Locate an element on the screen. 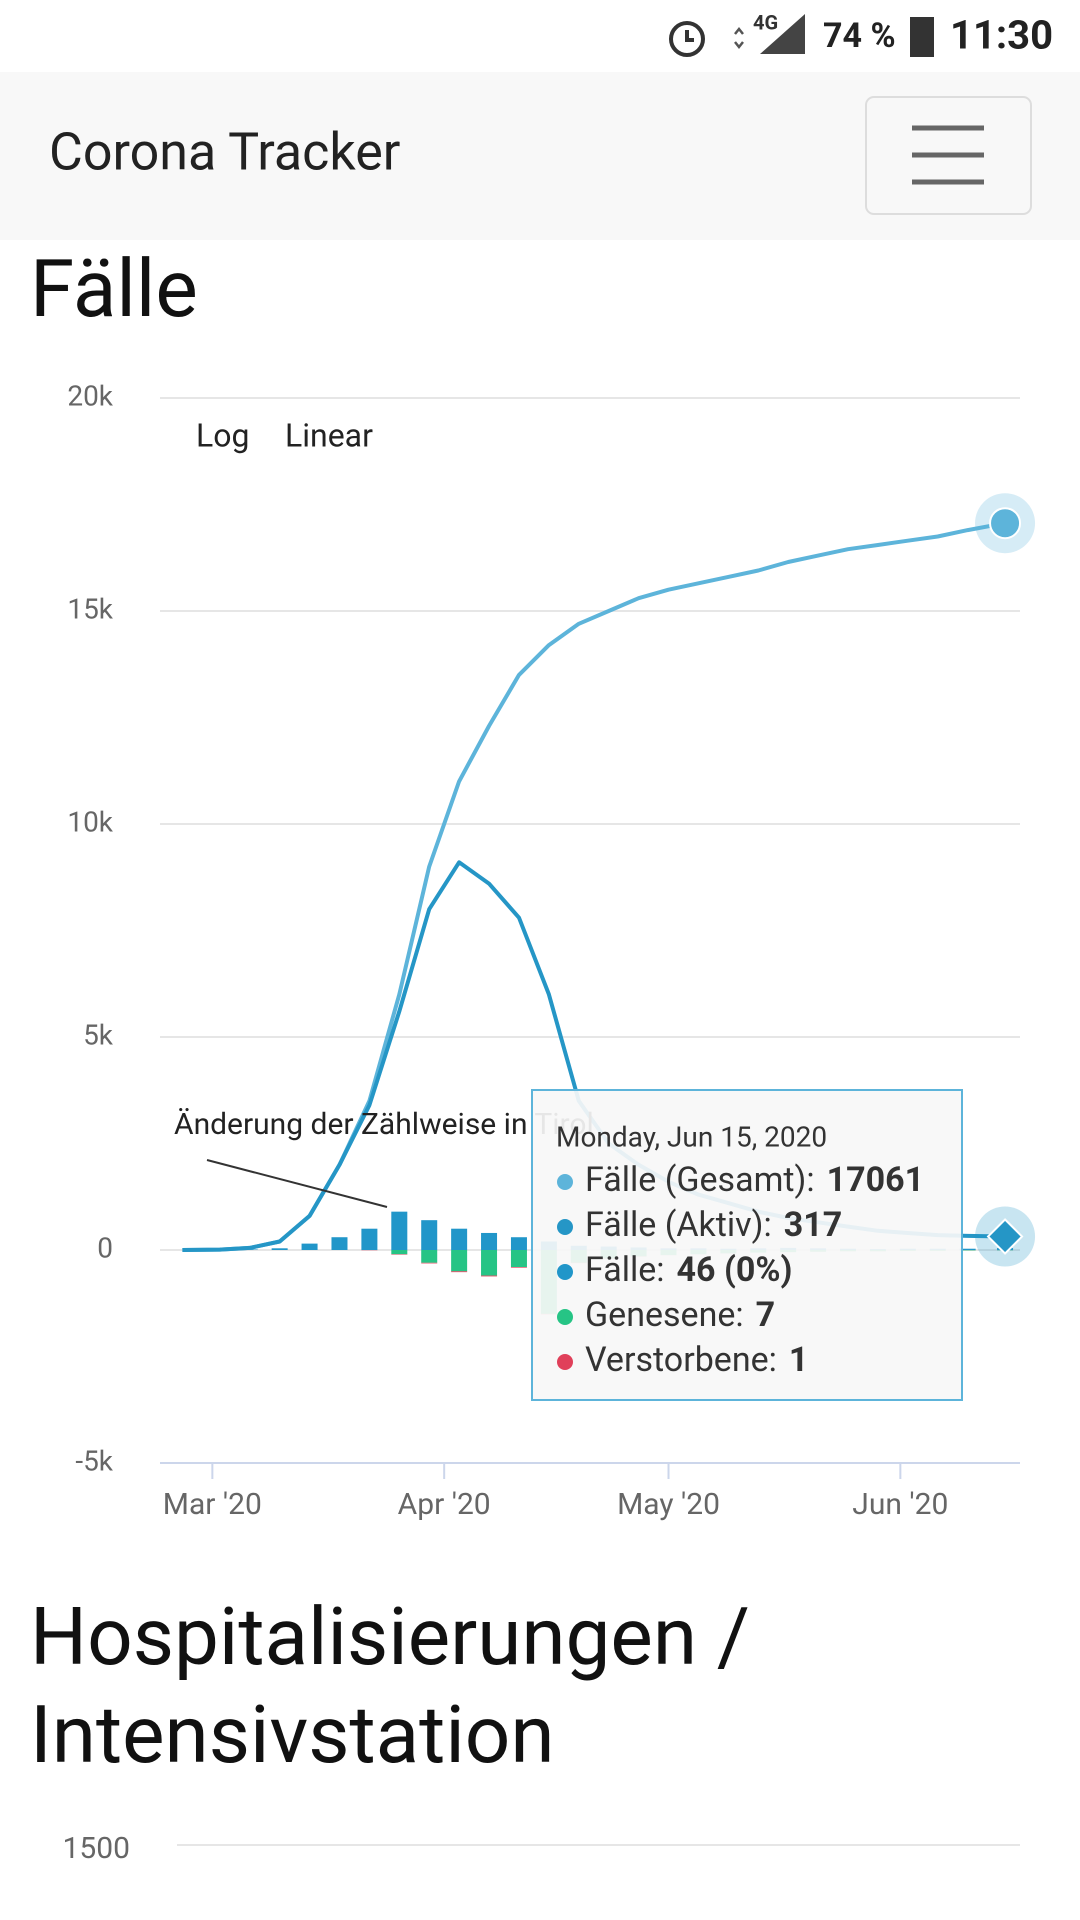 The height and width of the screenshot is (1920, 1080). tooltip-value: 7 is located at coordinates (766, 1315).